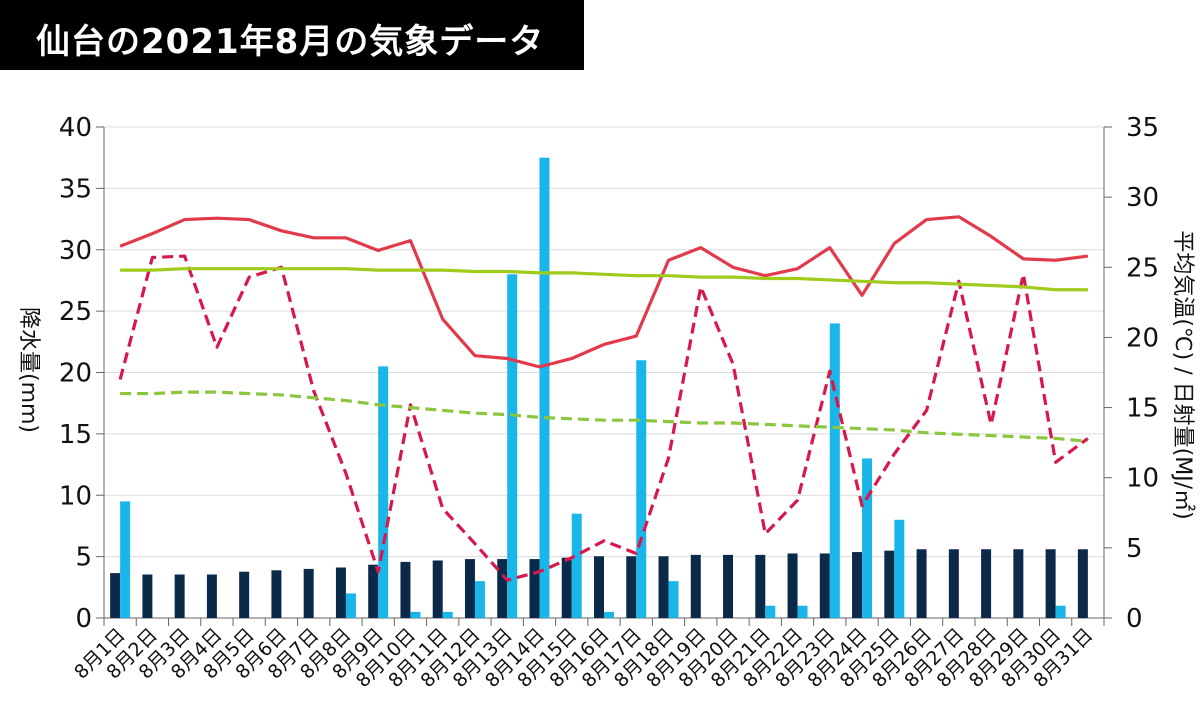 The width and height of the screenshot is (1200, 710). Describe the element at coordinates (75, 435) in the screenshot. I see `tick-label-left: 15` at that location.